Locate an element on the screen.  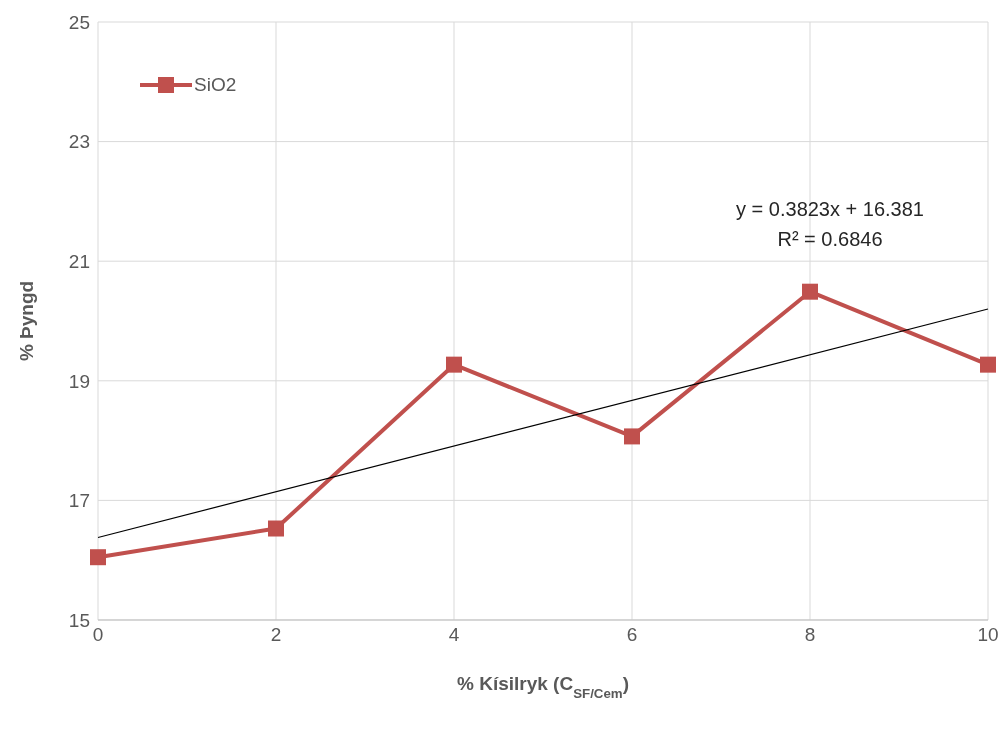
y-tick-label: 23 is located at coordinates (79, 142).